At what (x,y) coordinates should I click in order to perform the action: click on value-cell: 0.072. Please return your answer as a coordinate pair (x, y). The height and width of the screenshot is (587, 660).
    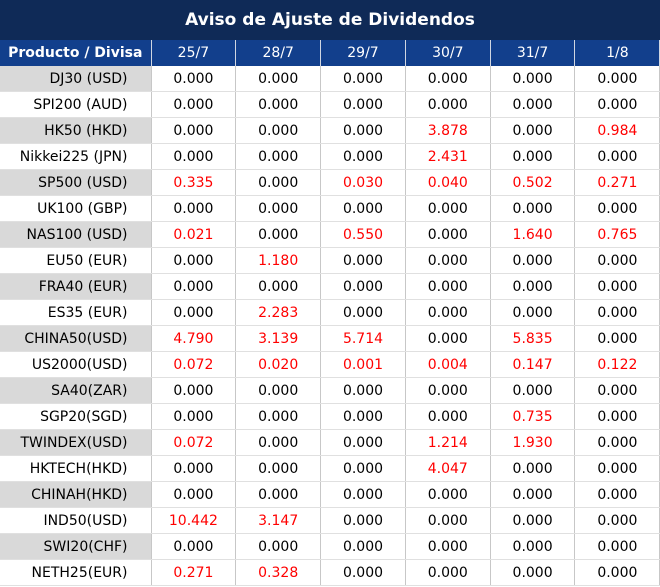
    Looking at the image, I should click on (194, 364).